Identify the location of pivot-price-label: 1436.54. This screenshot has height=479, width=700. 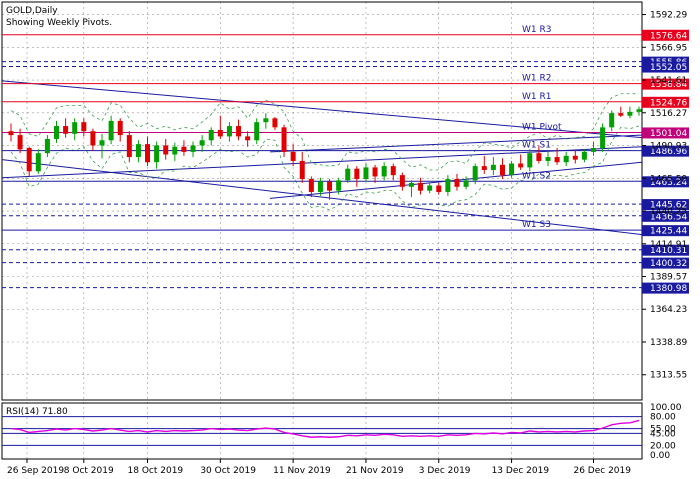
(668, 217).